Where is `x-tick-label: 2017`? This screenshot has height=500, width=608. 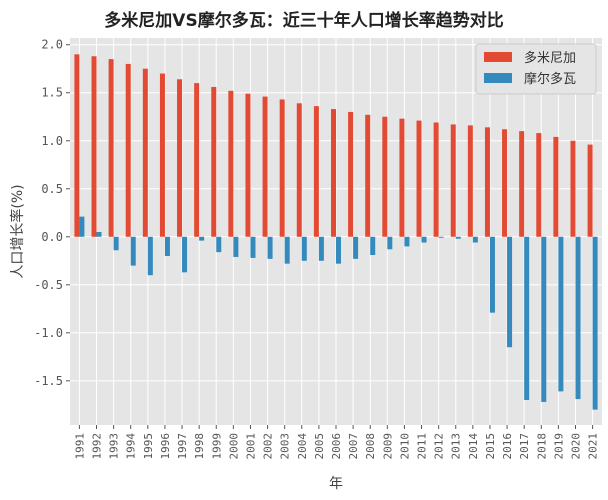
x-tick-label: 2017 is located at coordinates (524, 446).